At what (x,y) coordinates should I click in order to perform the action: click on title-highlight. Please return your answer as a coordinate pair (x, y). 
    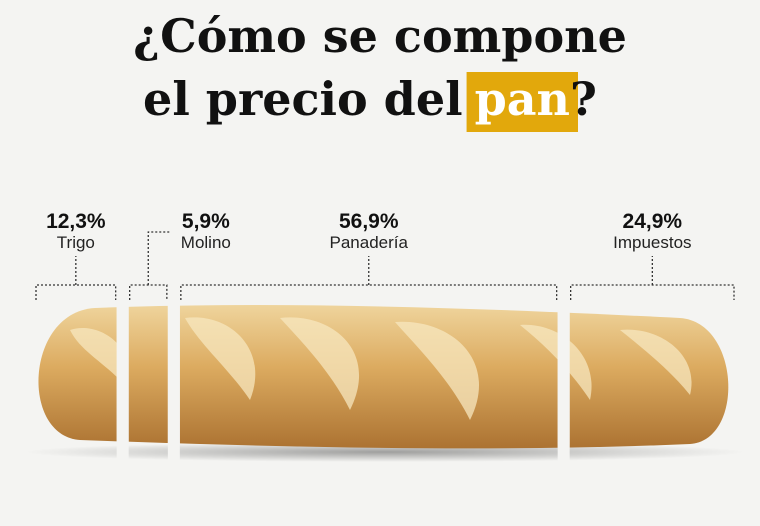
    Looking at the image, I should click on (522, 102).